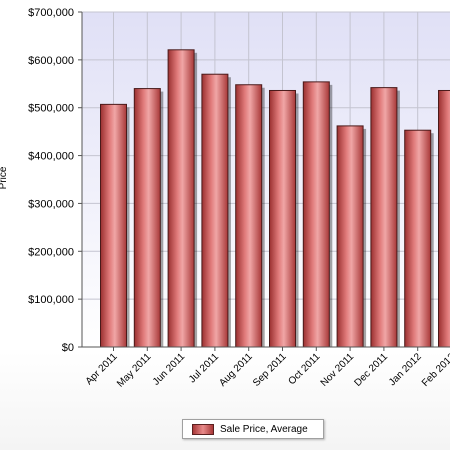  What do you see at coordinates (51, 204) in the screenshot?
I see `y-tick-label: $300,000` at bounding box center [51, 204].